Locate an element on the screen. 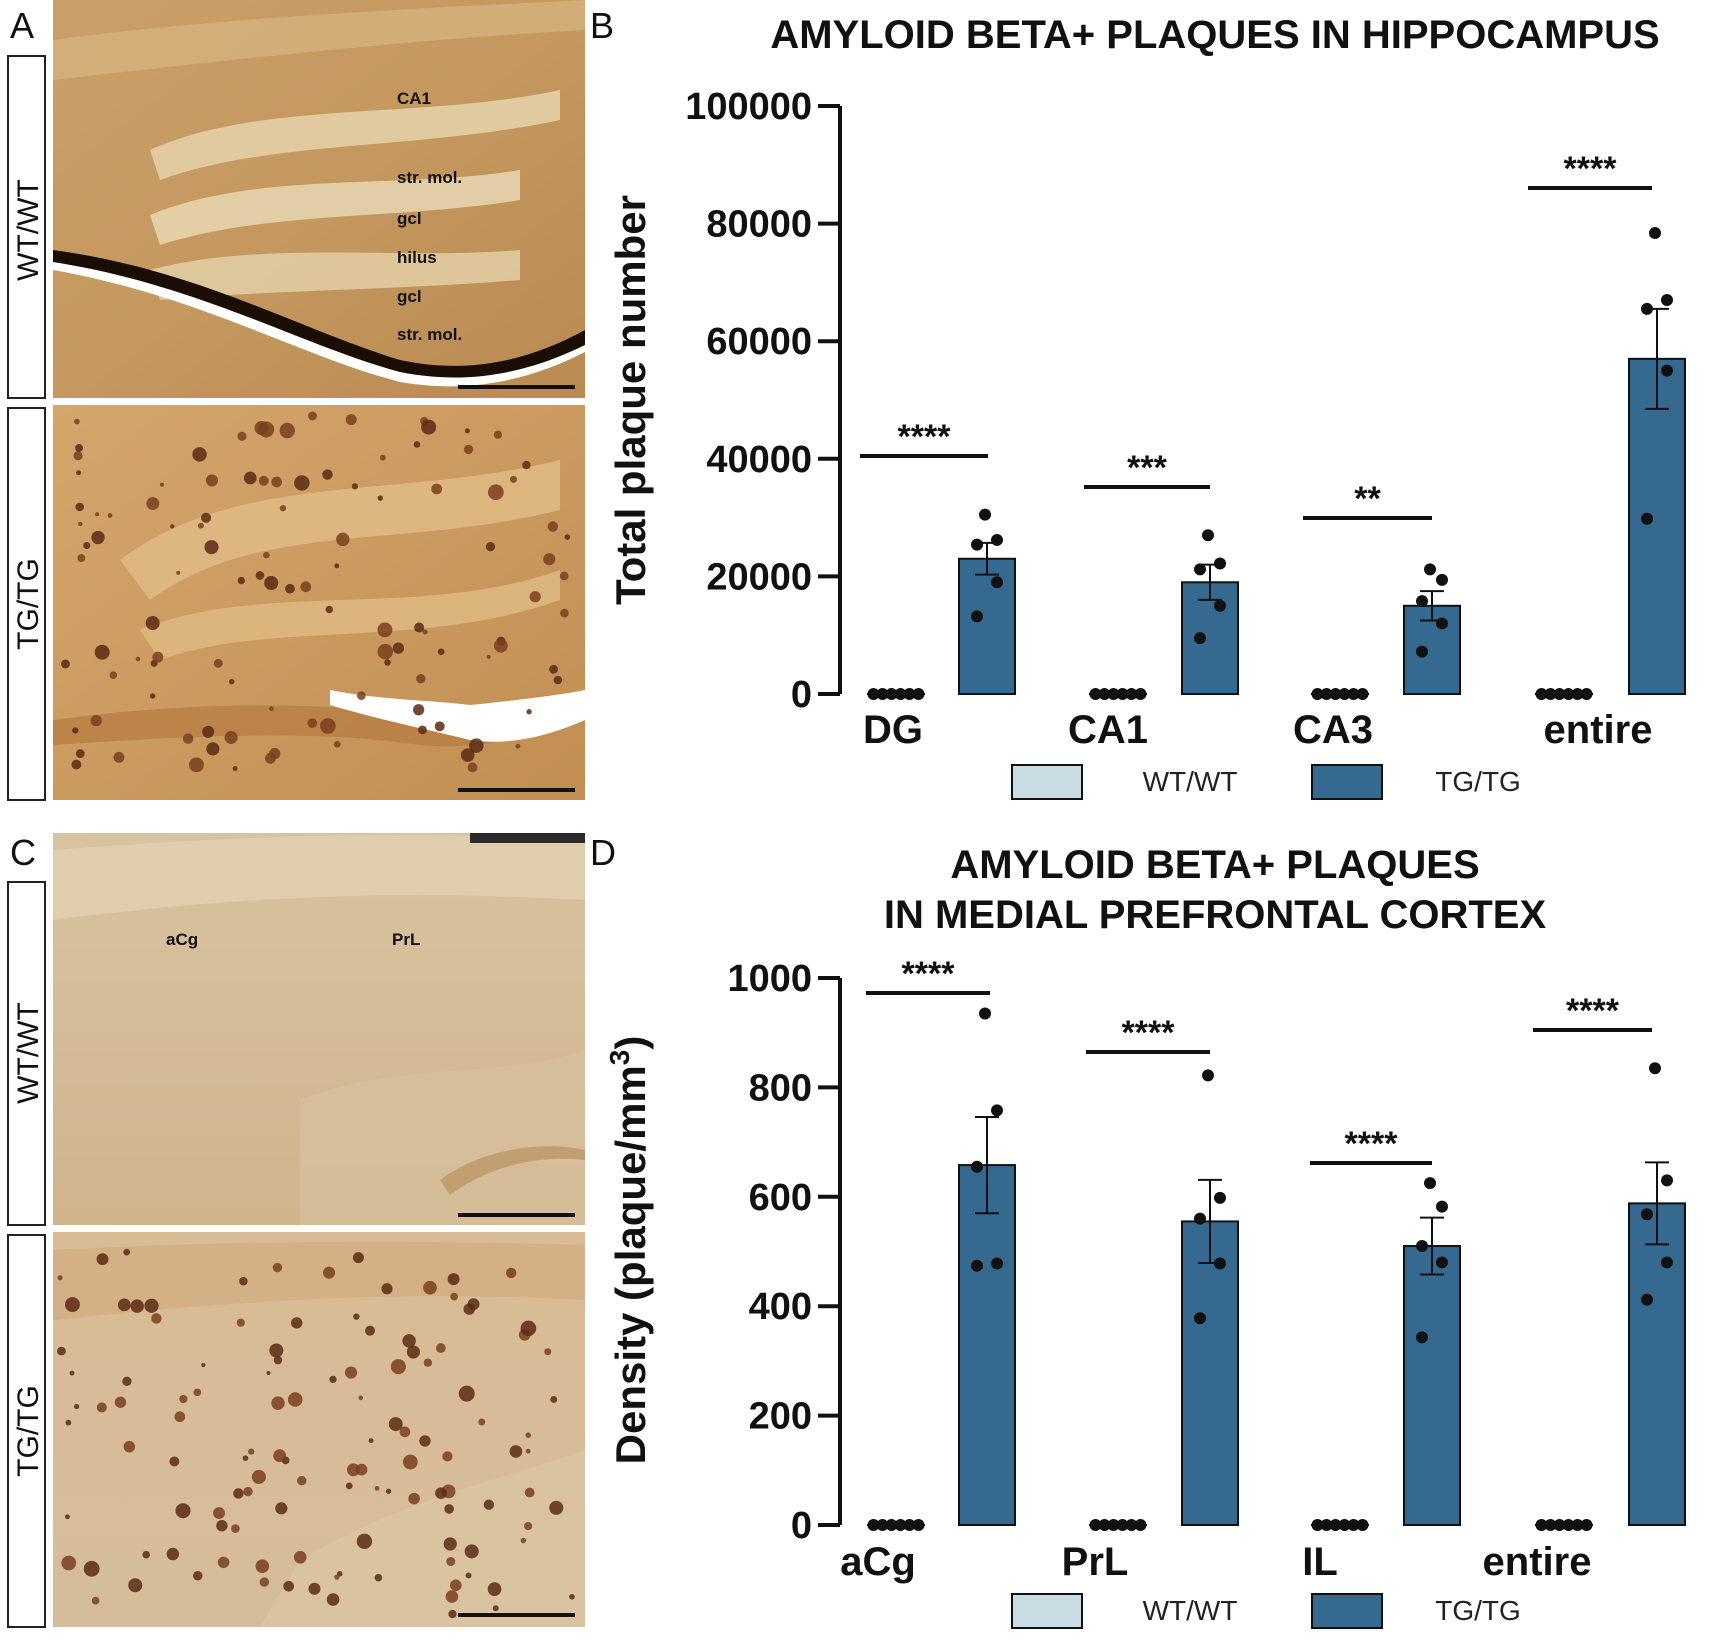 This screenshot has height=1642, width=1713. category-labels: aCg PrL IL entire is located at coordinates (1215, 1562).